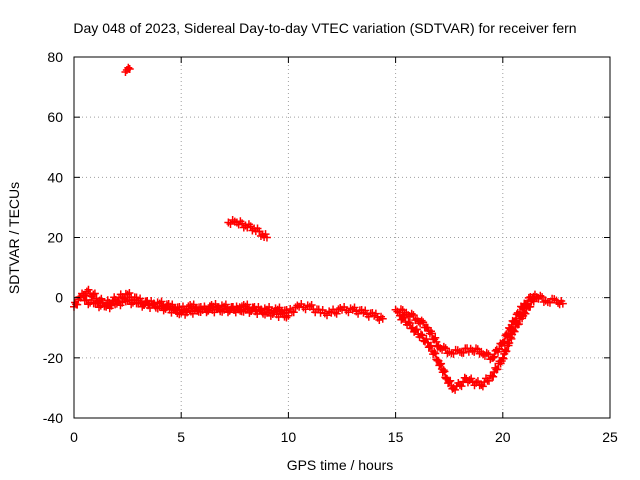 The image size is (640, 480). Describe the element at coordinates (610, 437) in the screenshot. I see `x-tick-label-25: 25` at that location.